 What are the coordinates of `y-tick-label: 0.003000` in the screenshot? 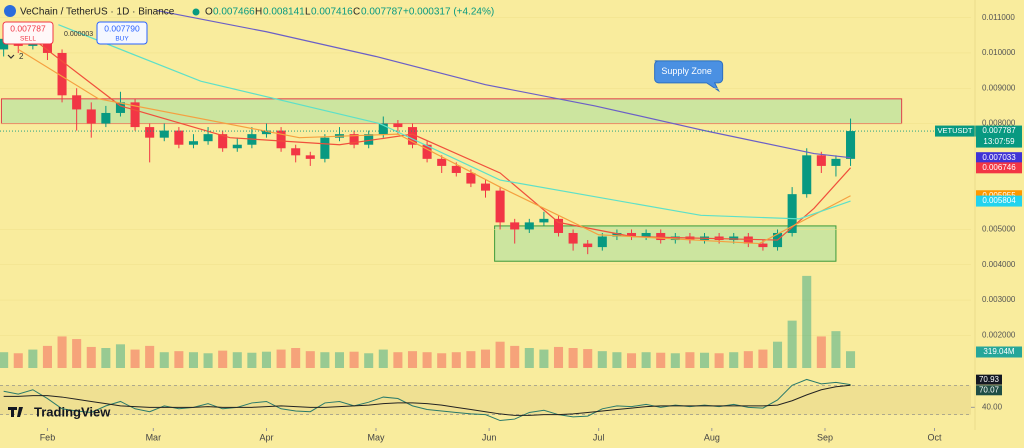 It's located at (999, 299).